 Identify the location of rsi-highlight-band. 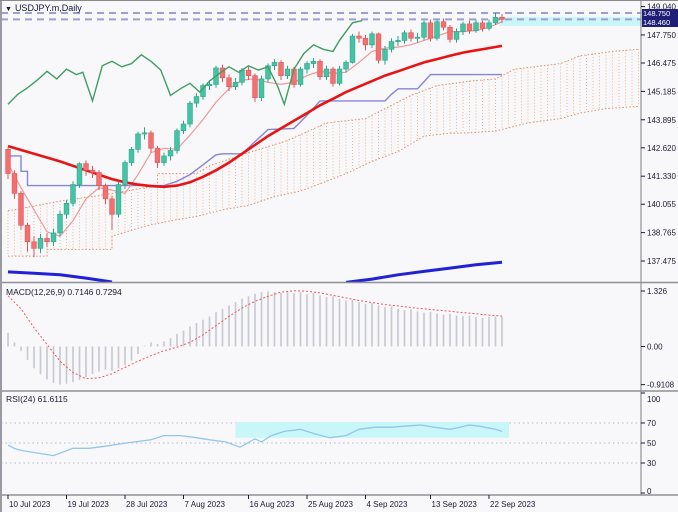
(372, 430).